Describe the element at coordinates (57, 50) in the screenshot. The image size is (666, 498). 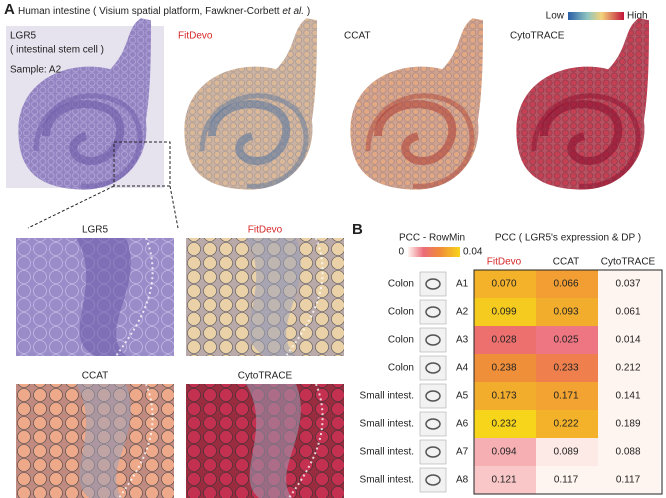
I see `image-subtitle: ( intestinal stem cell )` at that location.